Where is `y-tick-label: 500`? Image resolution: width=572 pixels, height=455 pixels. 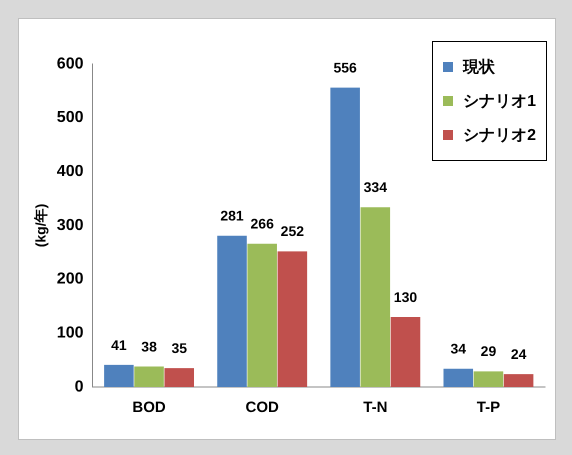 y-tick-label: 500 is located at coordinates (70, 117).